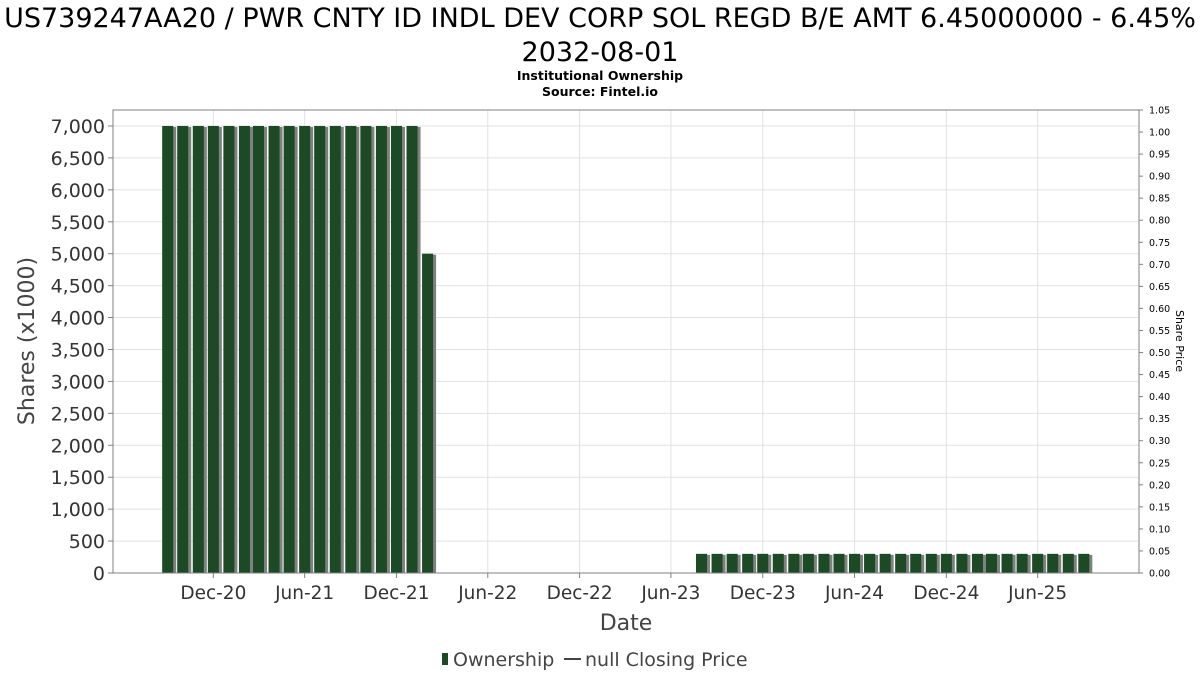 Image resolution: width=1200 pixels, height=675 pixels. What do you see at coordinates (78, 255) in the screenshot?
I see `y-tick-label: 5,000` at bounding box center [78, 255].